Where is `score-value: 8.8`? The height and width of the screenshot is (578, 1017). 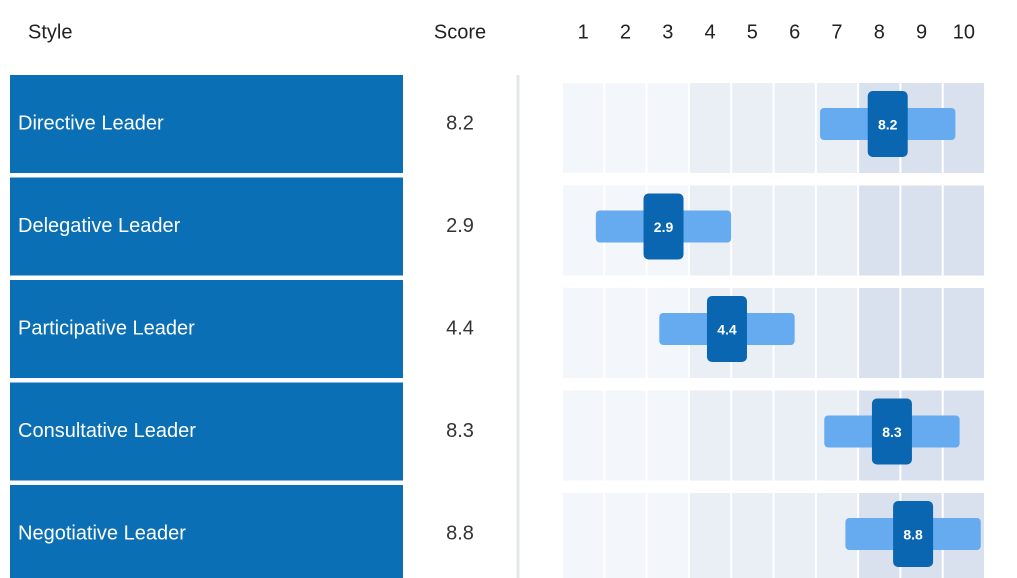 score-value: 8.8 is located at coordinates (460, 533).